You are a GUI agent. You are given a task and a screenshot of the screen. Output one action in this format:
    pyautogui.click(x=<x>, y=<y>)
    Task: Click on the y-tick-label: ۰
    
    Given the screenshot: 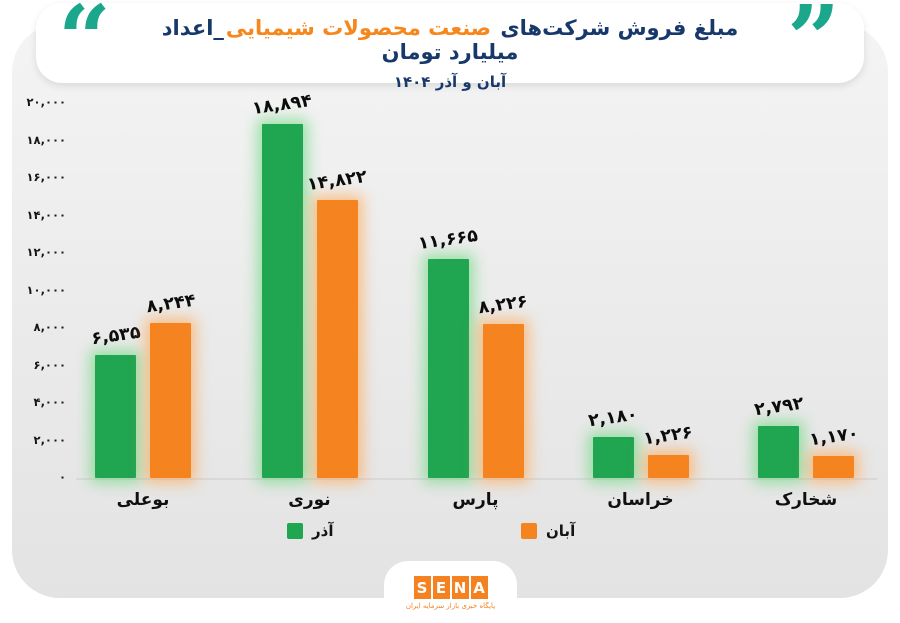 What is the action you would take?
    pyautogui.click(x=62, y=477)
    